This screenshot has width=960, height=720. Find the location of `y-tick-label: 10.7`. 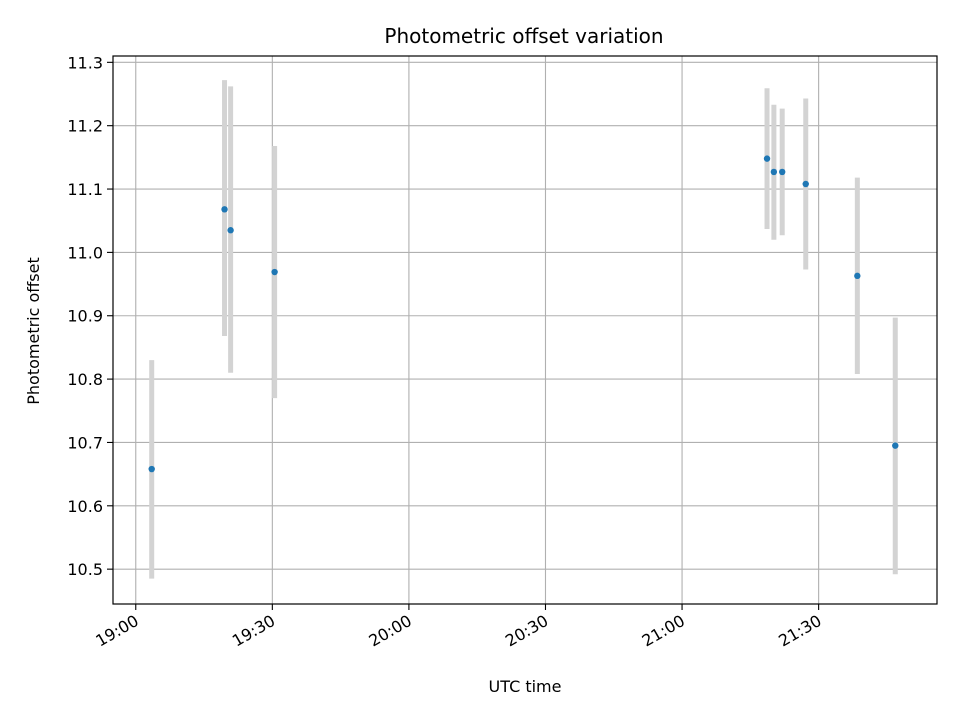

y-tick-label: 10.7 is located at coordinates (85, 442).